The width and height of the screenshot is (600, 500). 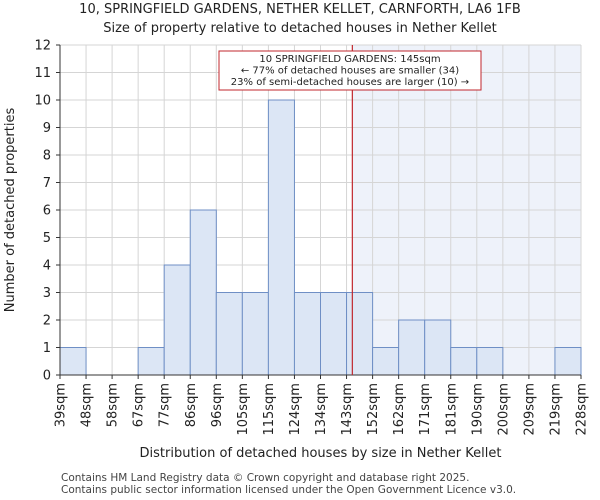 What do you see at coordinates (243, 409) in the screenshot?
I see `x-tick-label: 105sqm` at bounding box center [243, 409].